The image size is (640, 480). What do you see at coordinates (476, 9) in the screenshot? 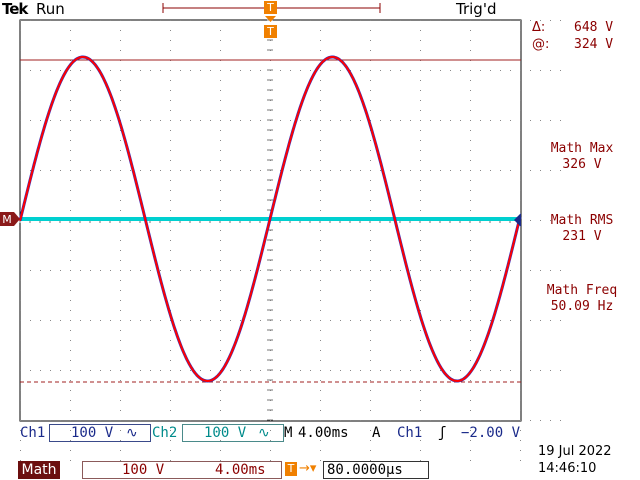
I see `trigger-status: Trig'd` at bounding box center [476, 9].